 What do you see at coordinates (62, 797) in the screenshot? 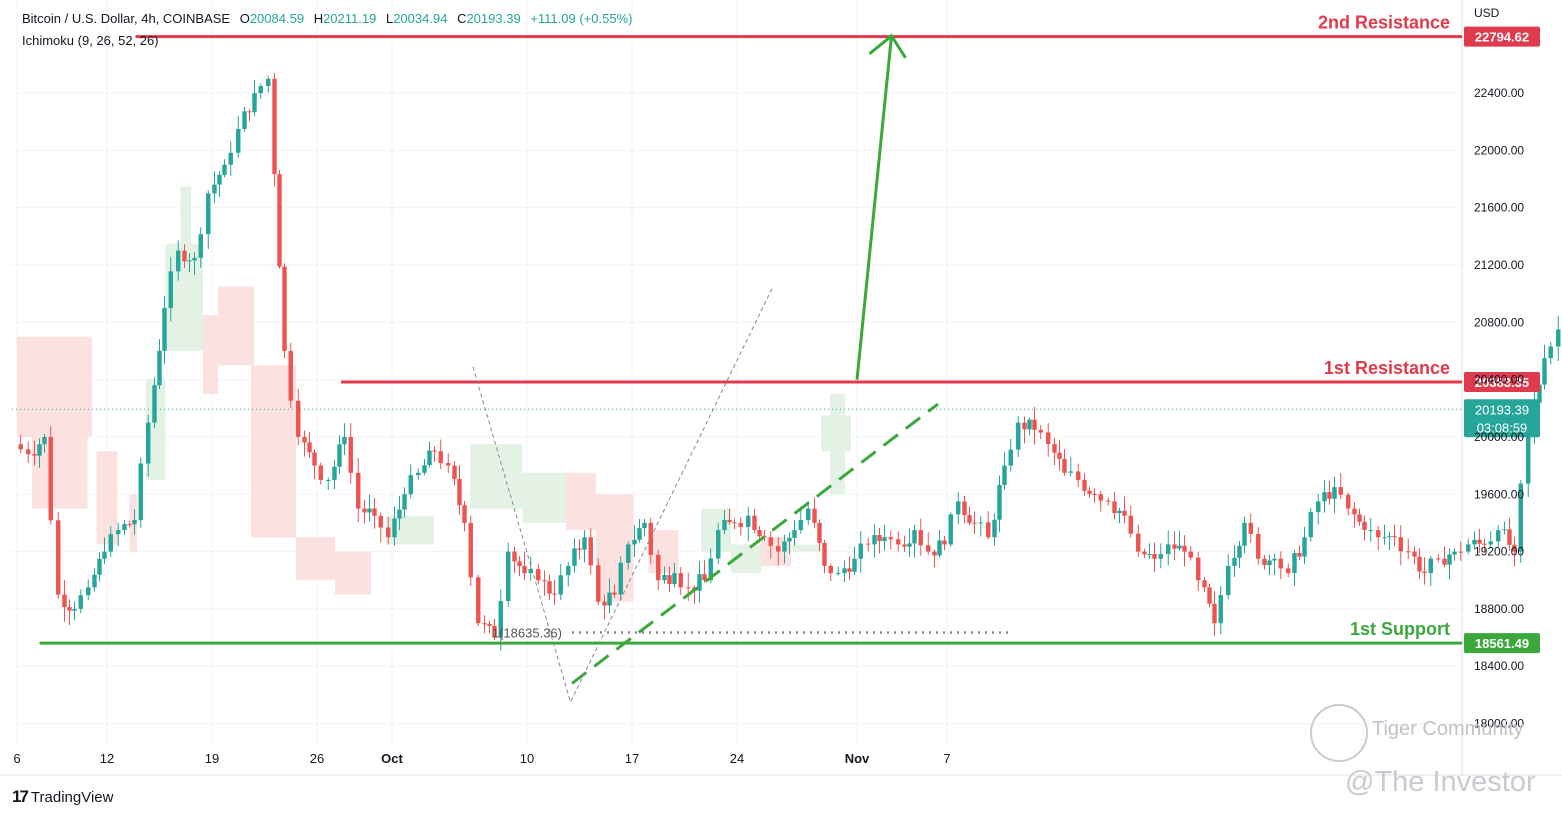
I see `tradingview-logo: 17 TradingView` at bounding box center [62, 797].